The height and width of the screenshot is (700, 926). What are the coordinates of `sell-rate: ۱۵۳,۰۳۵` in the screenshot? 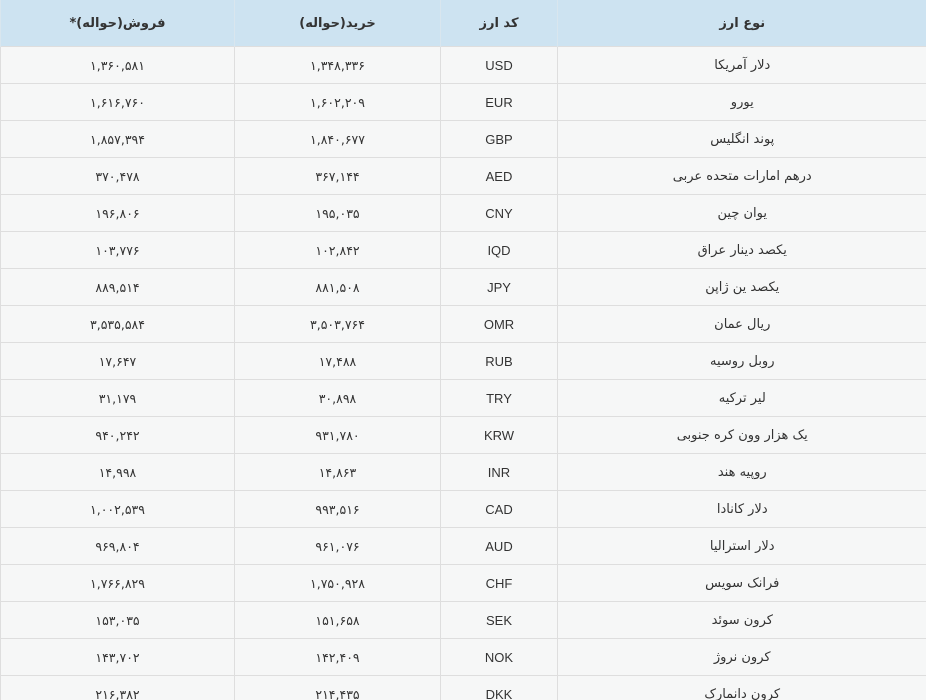 It's located at (117, 620).